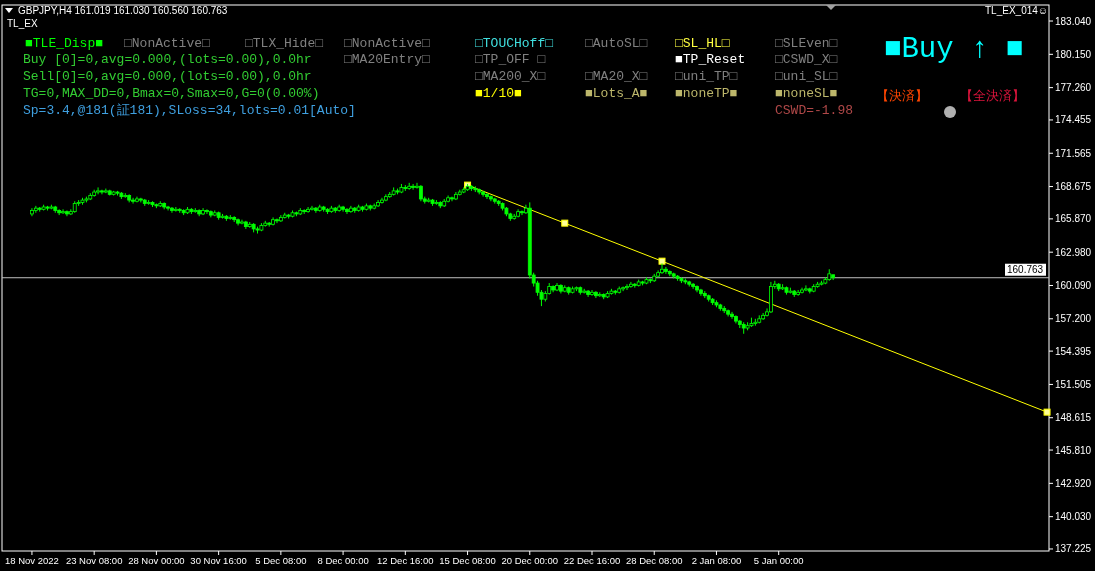  Describe the element at coordinates (167, 59) in the screenshot. I see `annotation: Buy [0]=0,avg=0.000,(lots=0.00),0.0hr` at that location.